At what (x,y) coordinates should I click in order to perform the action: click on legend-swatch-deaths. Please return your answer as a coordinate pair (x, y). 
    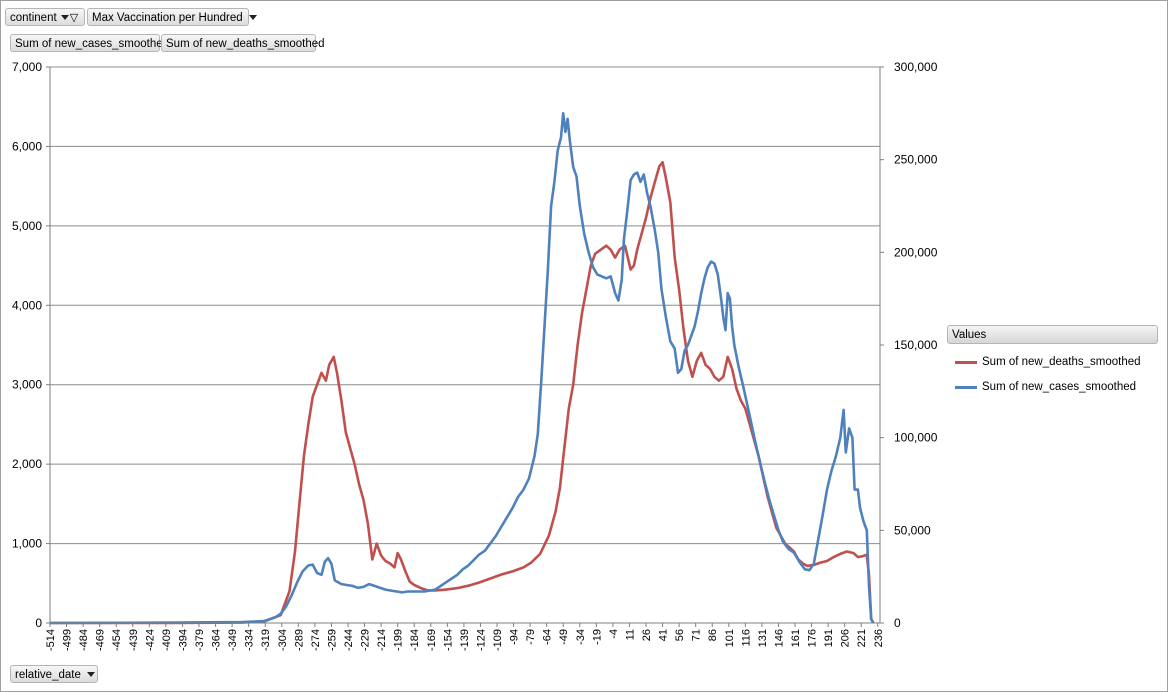
    Looking at the image, I should click on (966, 362).